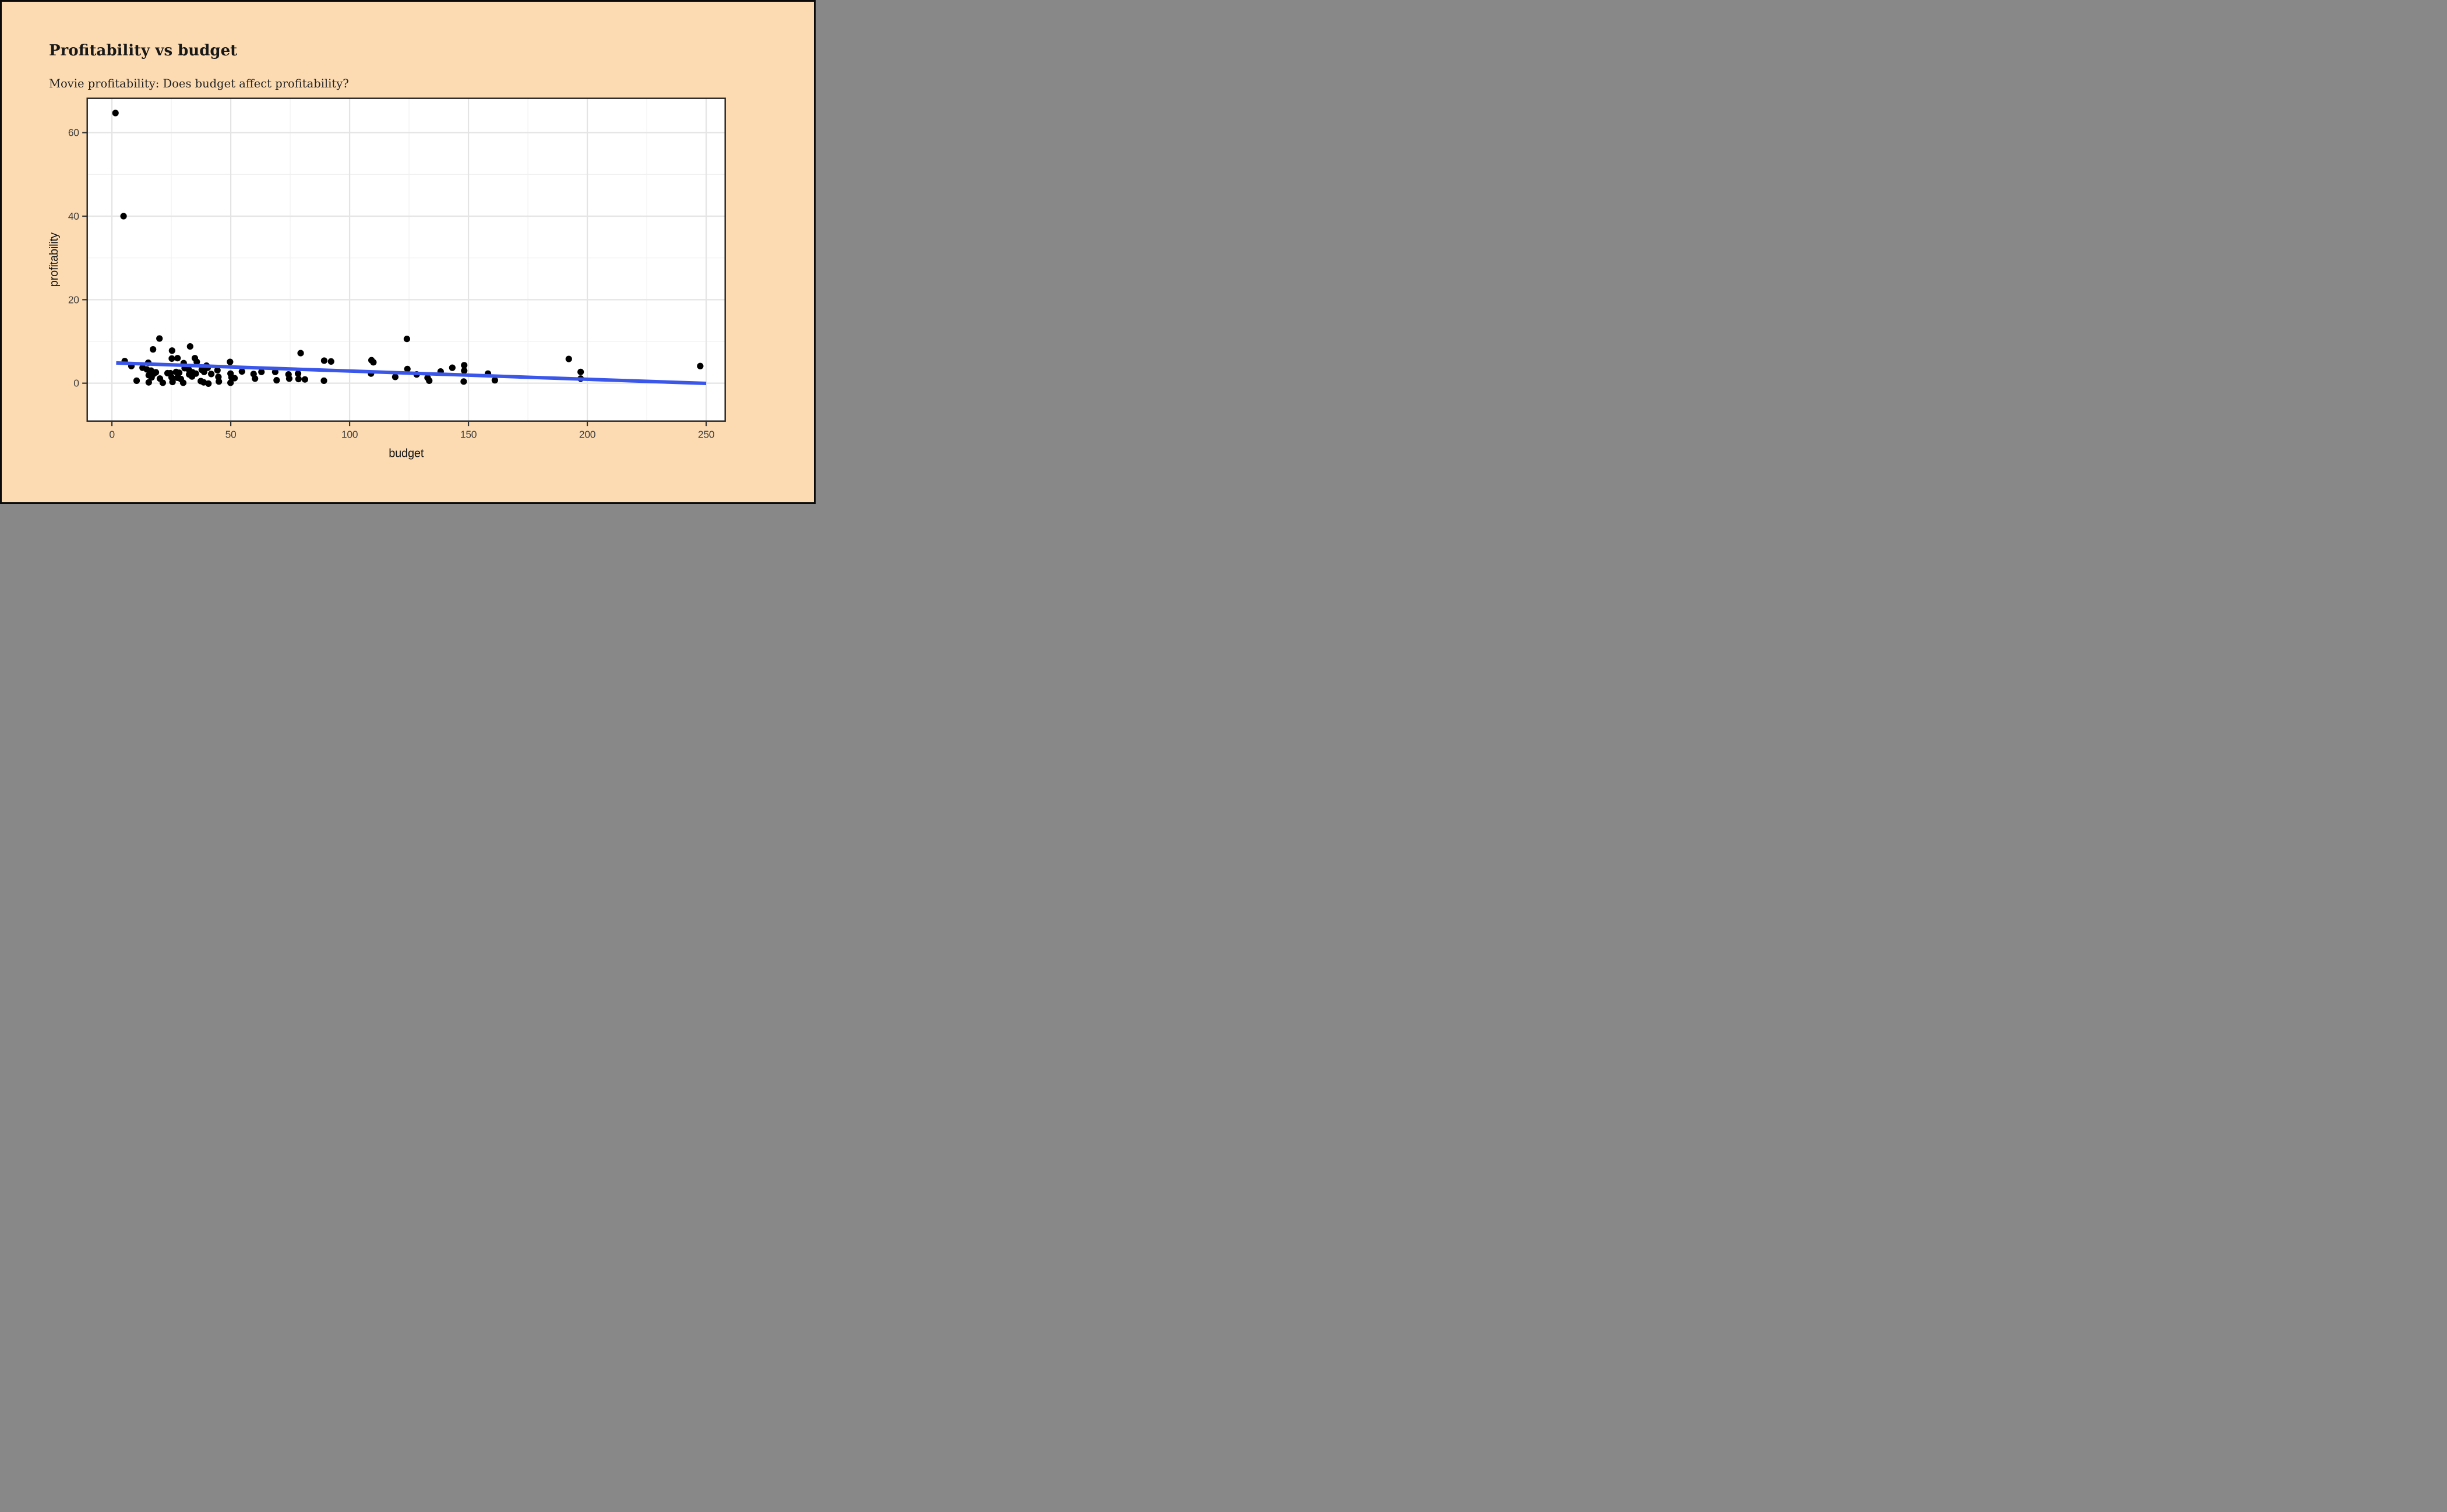 The height and width of the screenshot is (1512, 2447). I want to click on x-tick-label: 50, so click(231, 434).